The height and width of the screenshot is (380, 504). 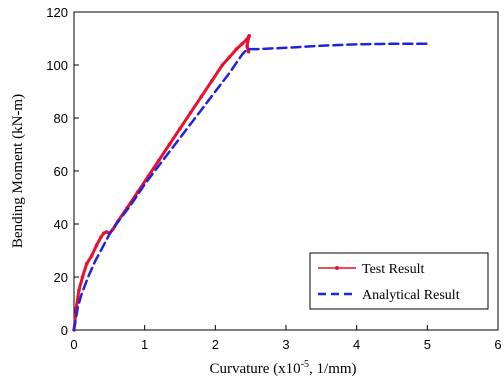 I want to click on legend-label-test: Test Result, so click(x=393, y=269).